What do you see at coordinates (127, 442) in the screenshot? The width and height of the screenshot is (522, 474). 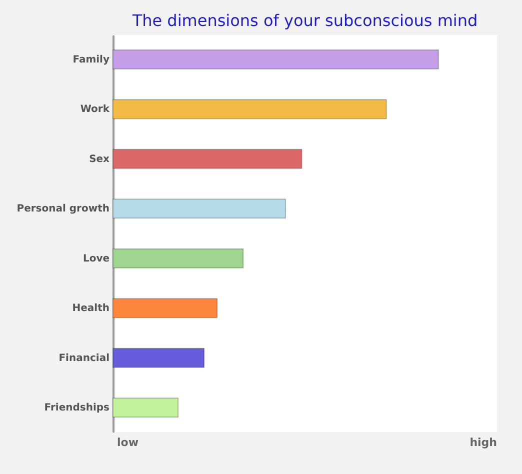 I see `text: low` at bounding box center [127, 442].